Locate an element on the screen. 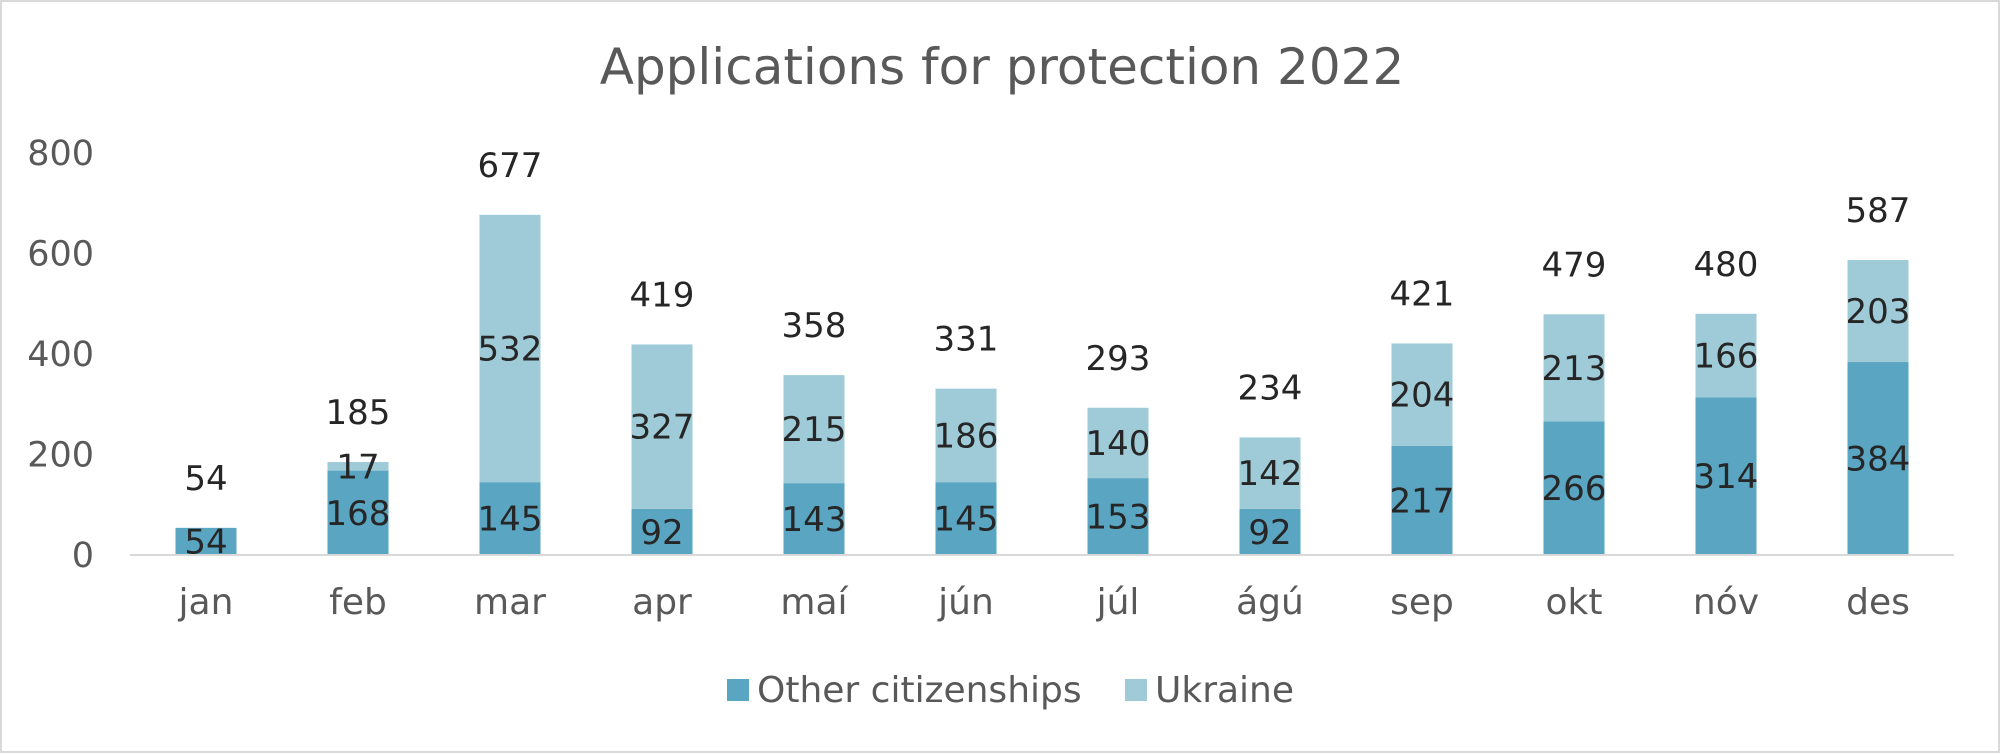 This screenshot has height=755, width=2000. y-tick-label: 0 is located at coordinates (83, 556).